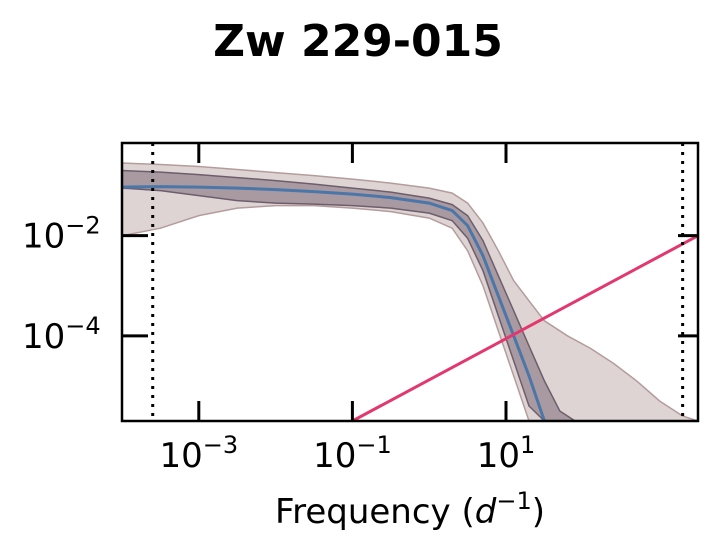 The width and height of the screenshot is (718, 553). I want to click on x-axis-label: Frequency (d−1), so click(410, 509).